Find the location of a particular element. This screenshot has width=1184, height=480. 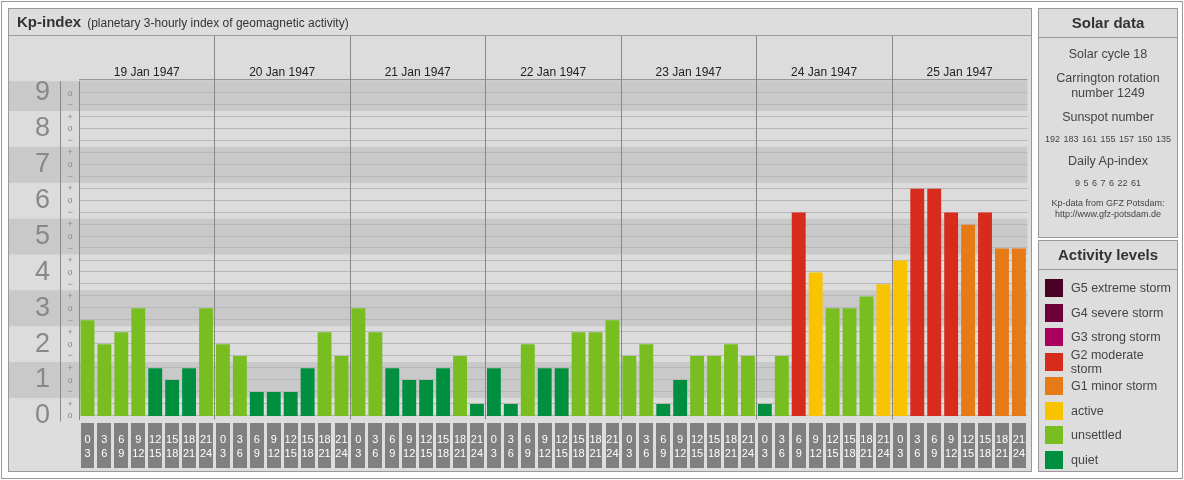

legend-label: G4 severe storm is located at coordinates (1117, 312).